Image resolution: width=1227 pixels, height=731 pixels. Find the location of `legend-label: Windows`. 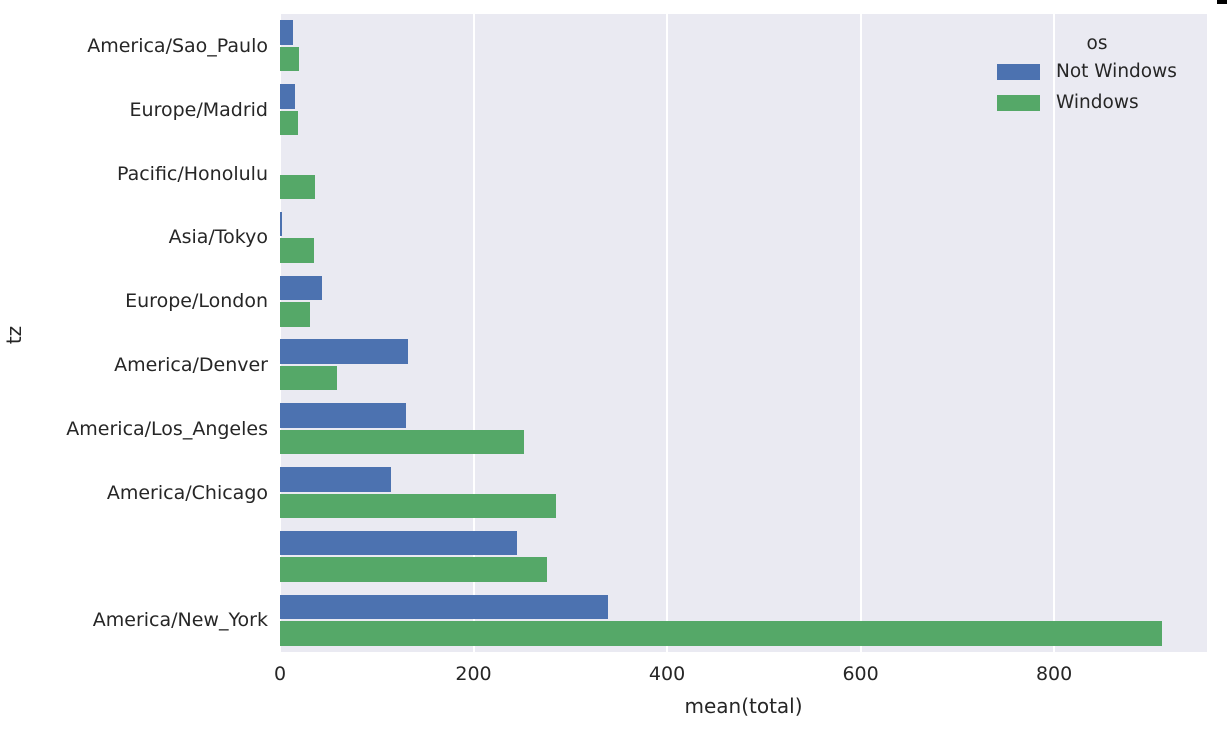

legend-label: Windows is located at coordinates (1097, 102).